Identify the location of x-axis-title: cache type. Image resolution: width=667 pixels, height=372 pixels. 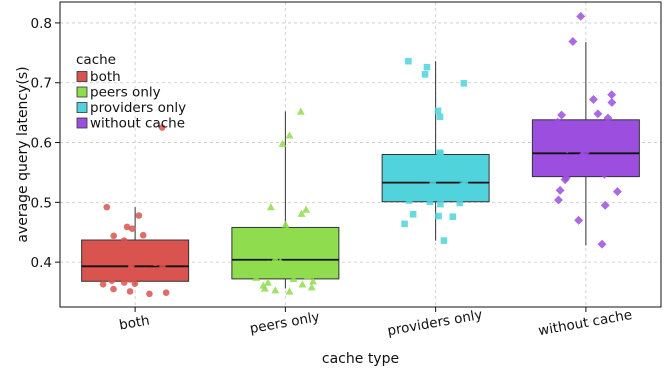
(360, 359).